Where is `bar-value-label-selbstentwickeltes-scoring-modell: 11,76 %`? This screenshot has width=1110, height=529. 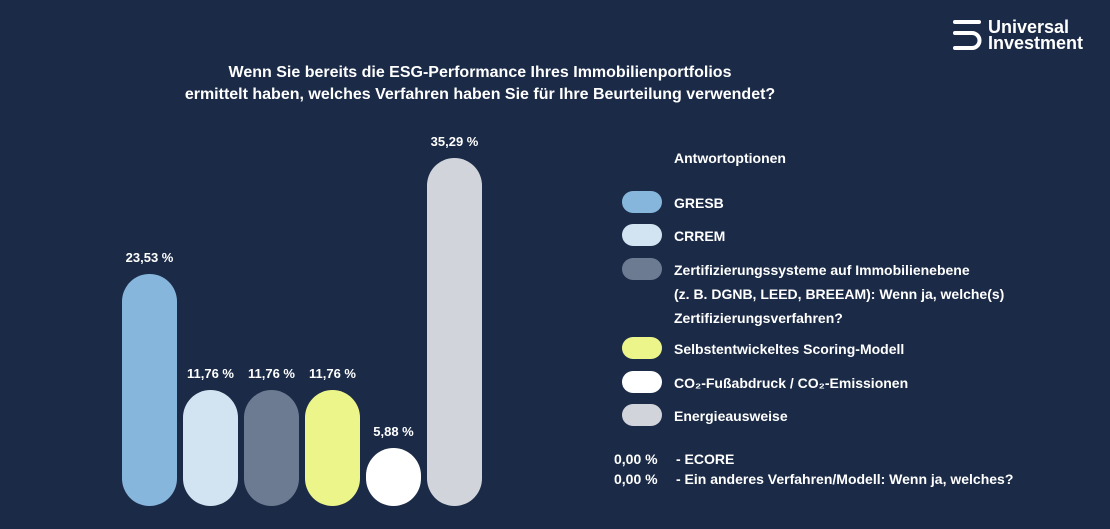
bar-value-label-selbstentwickeltes-scoring-modell: 11,76 % is located at coordinates (332, 373).